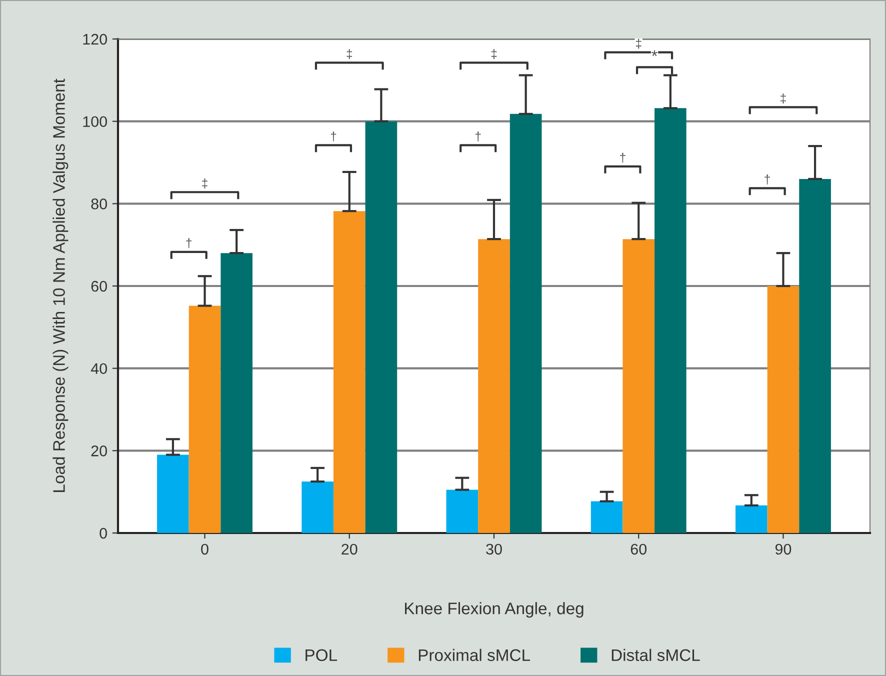  I want to click on legend-label: Distal sMCL, so click(656, 655).